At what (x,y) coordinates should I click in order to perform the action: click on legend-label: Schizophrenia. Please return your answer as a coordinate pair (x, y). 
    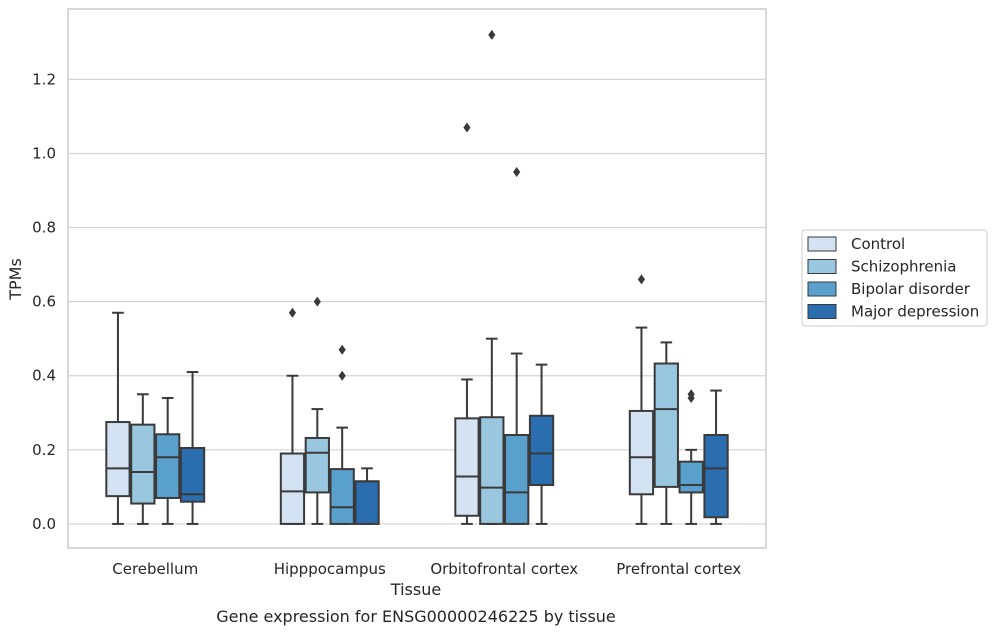
    Looking at the image, I should click on (903, 267).